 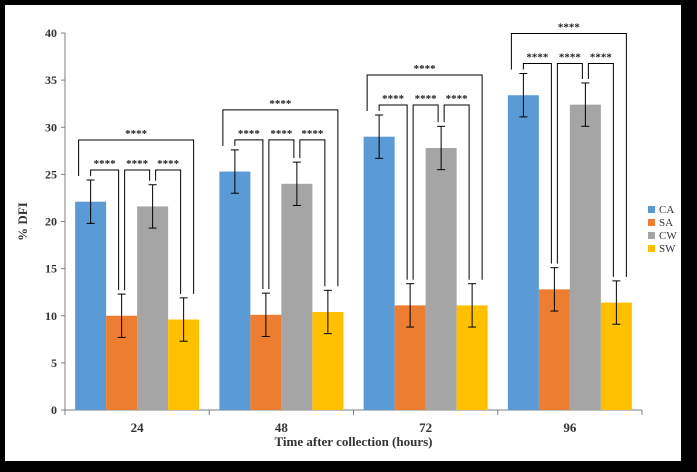 I want to click on legend-label-sw: SW, so click(x=667, y=249).